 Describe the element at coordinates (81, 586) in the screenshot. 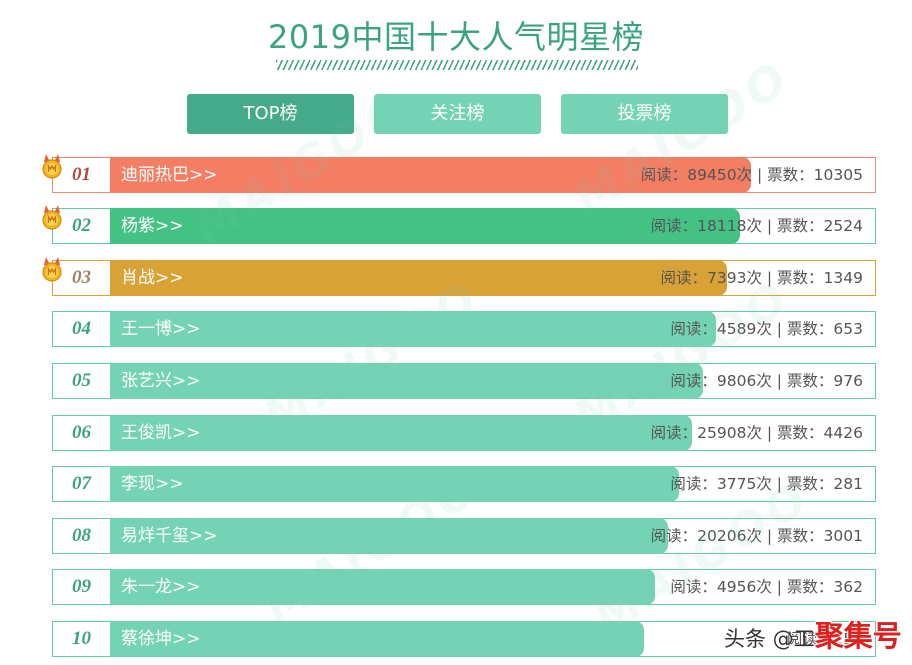

I see `rank-number: 09` at that location.